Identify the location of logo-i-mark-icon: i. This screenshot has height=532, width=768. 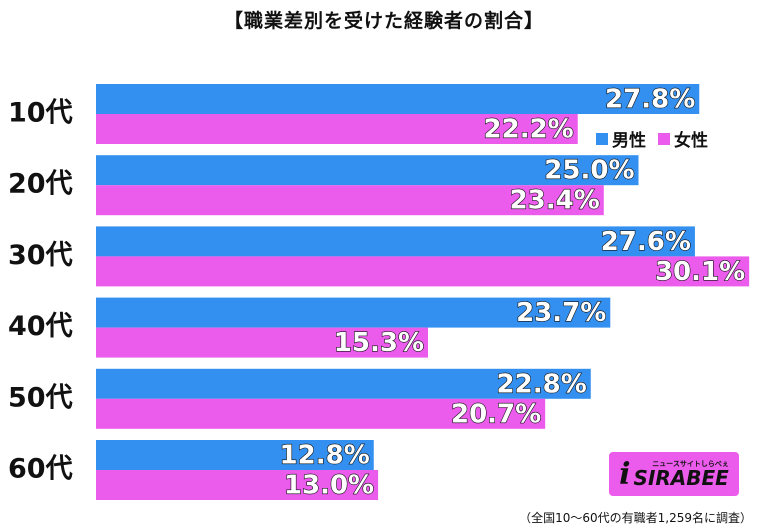
(625, 474).